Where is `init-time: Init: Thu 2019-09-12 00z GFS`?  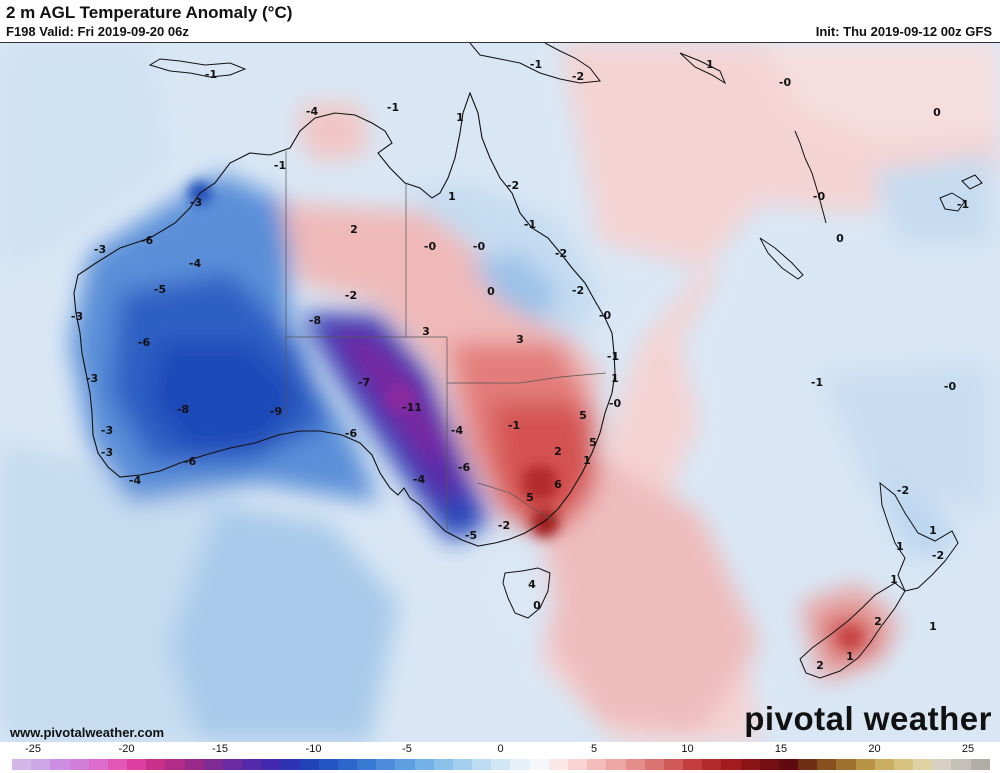
init-time: Init: Thu 2019-09-12 00z GFS is located at coordinates (903, 31).